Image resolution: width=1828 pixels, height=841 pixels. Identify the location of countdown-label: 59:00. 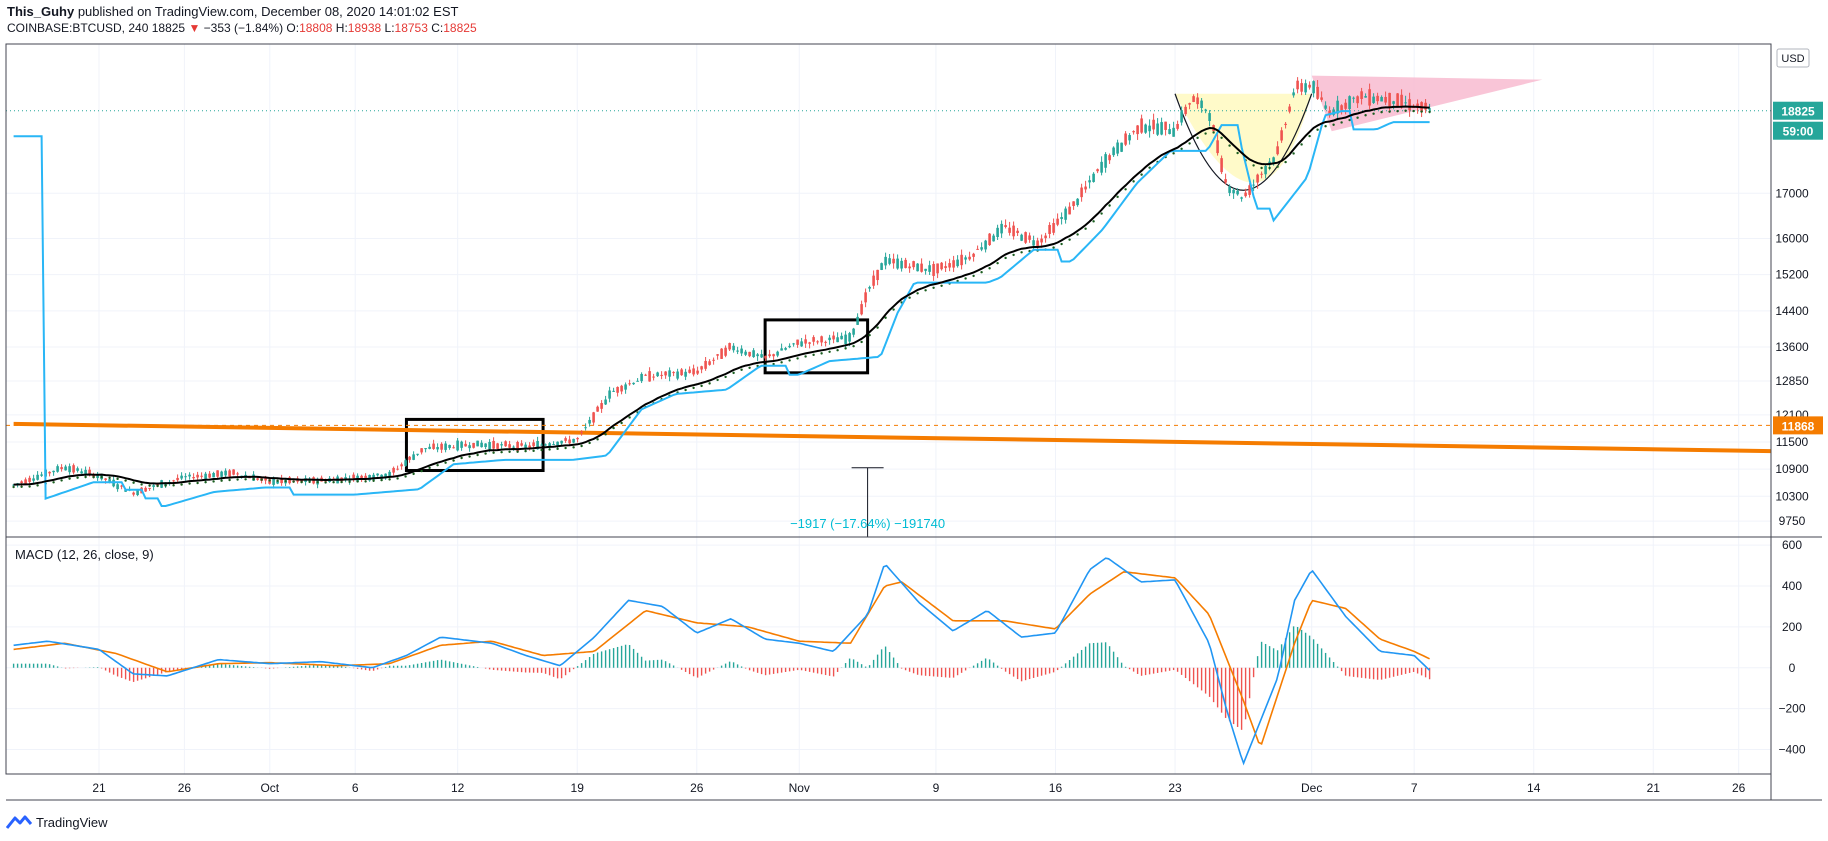
(1798, 132).